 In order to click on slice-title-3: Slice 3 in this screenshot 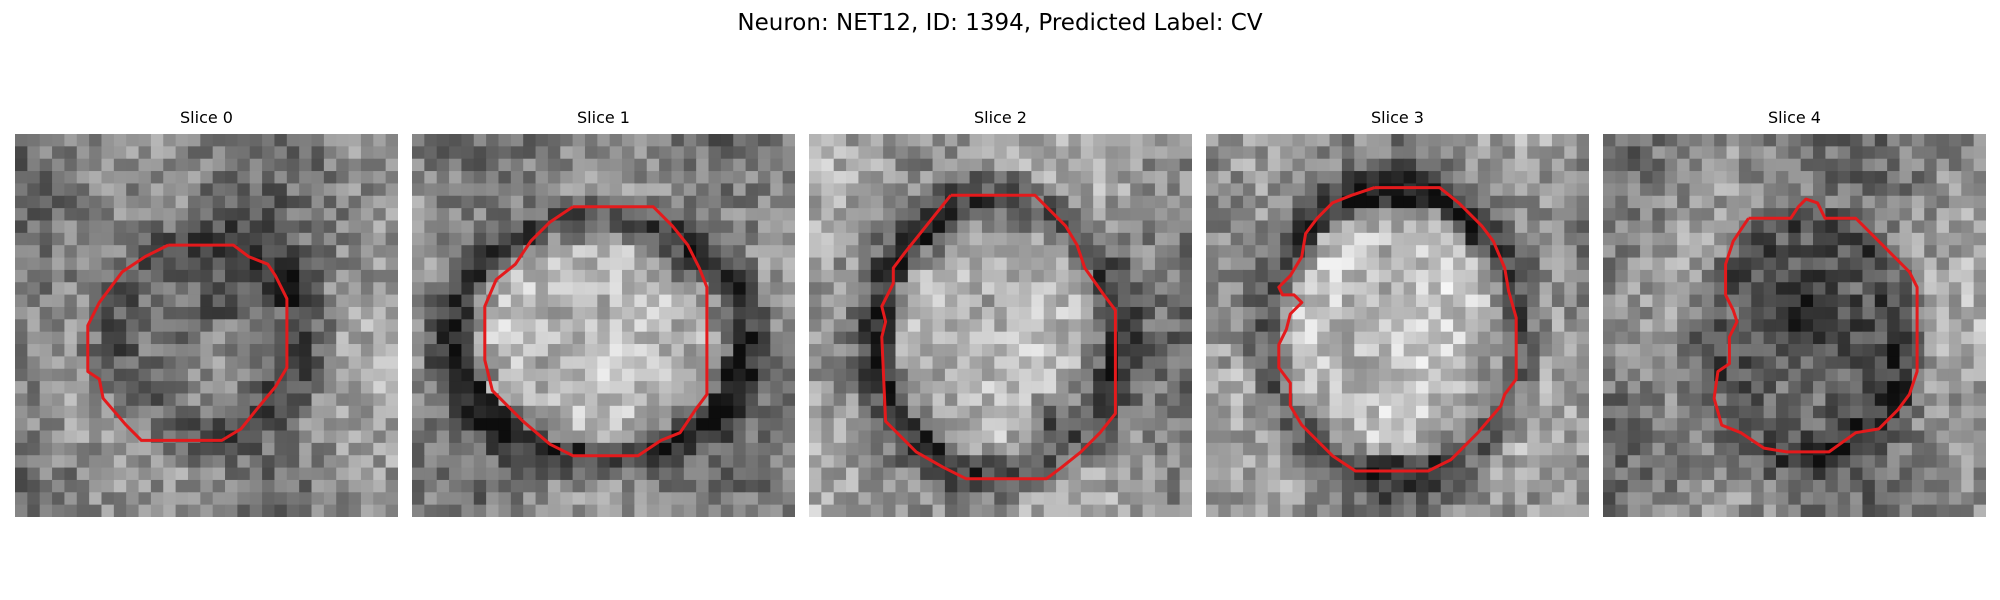, I will do `click(1397, 117)`.